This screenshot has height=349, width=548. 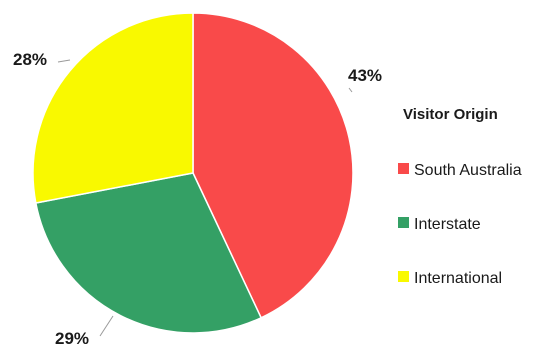 I want to click on legend-label-international: International, so click(x=458, y=278).